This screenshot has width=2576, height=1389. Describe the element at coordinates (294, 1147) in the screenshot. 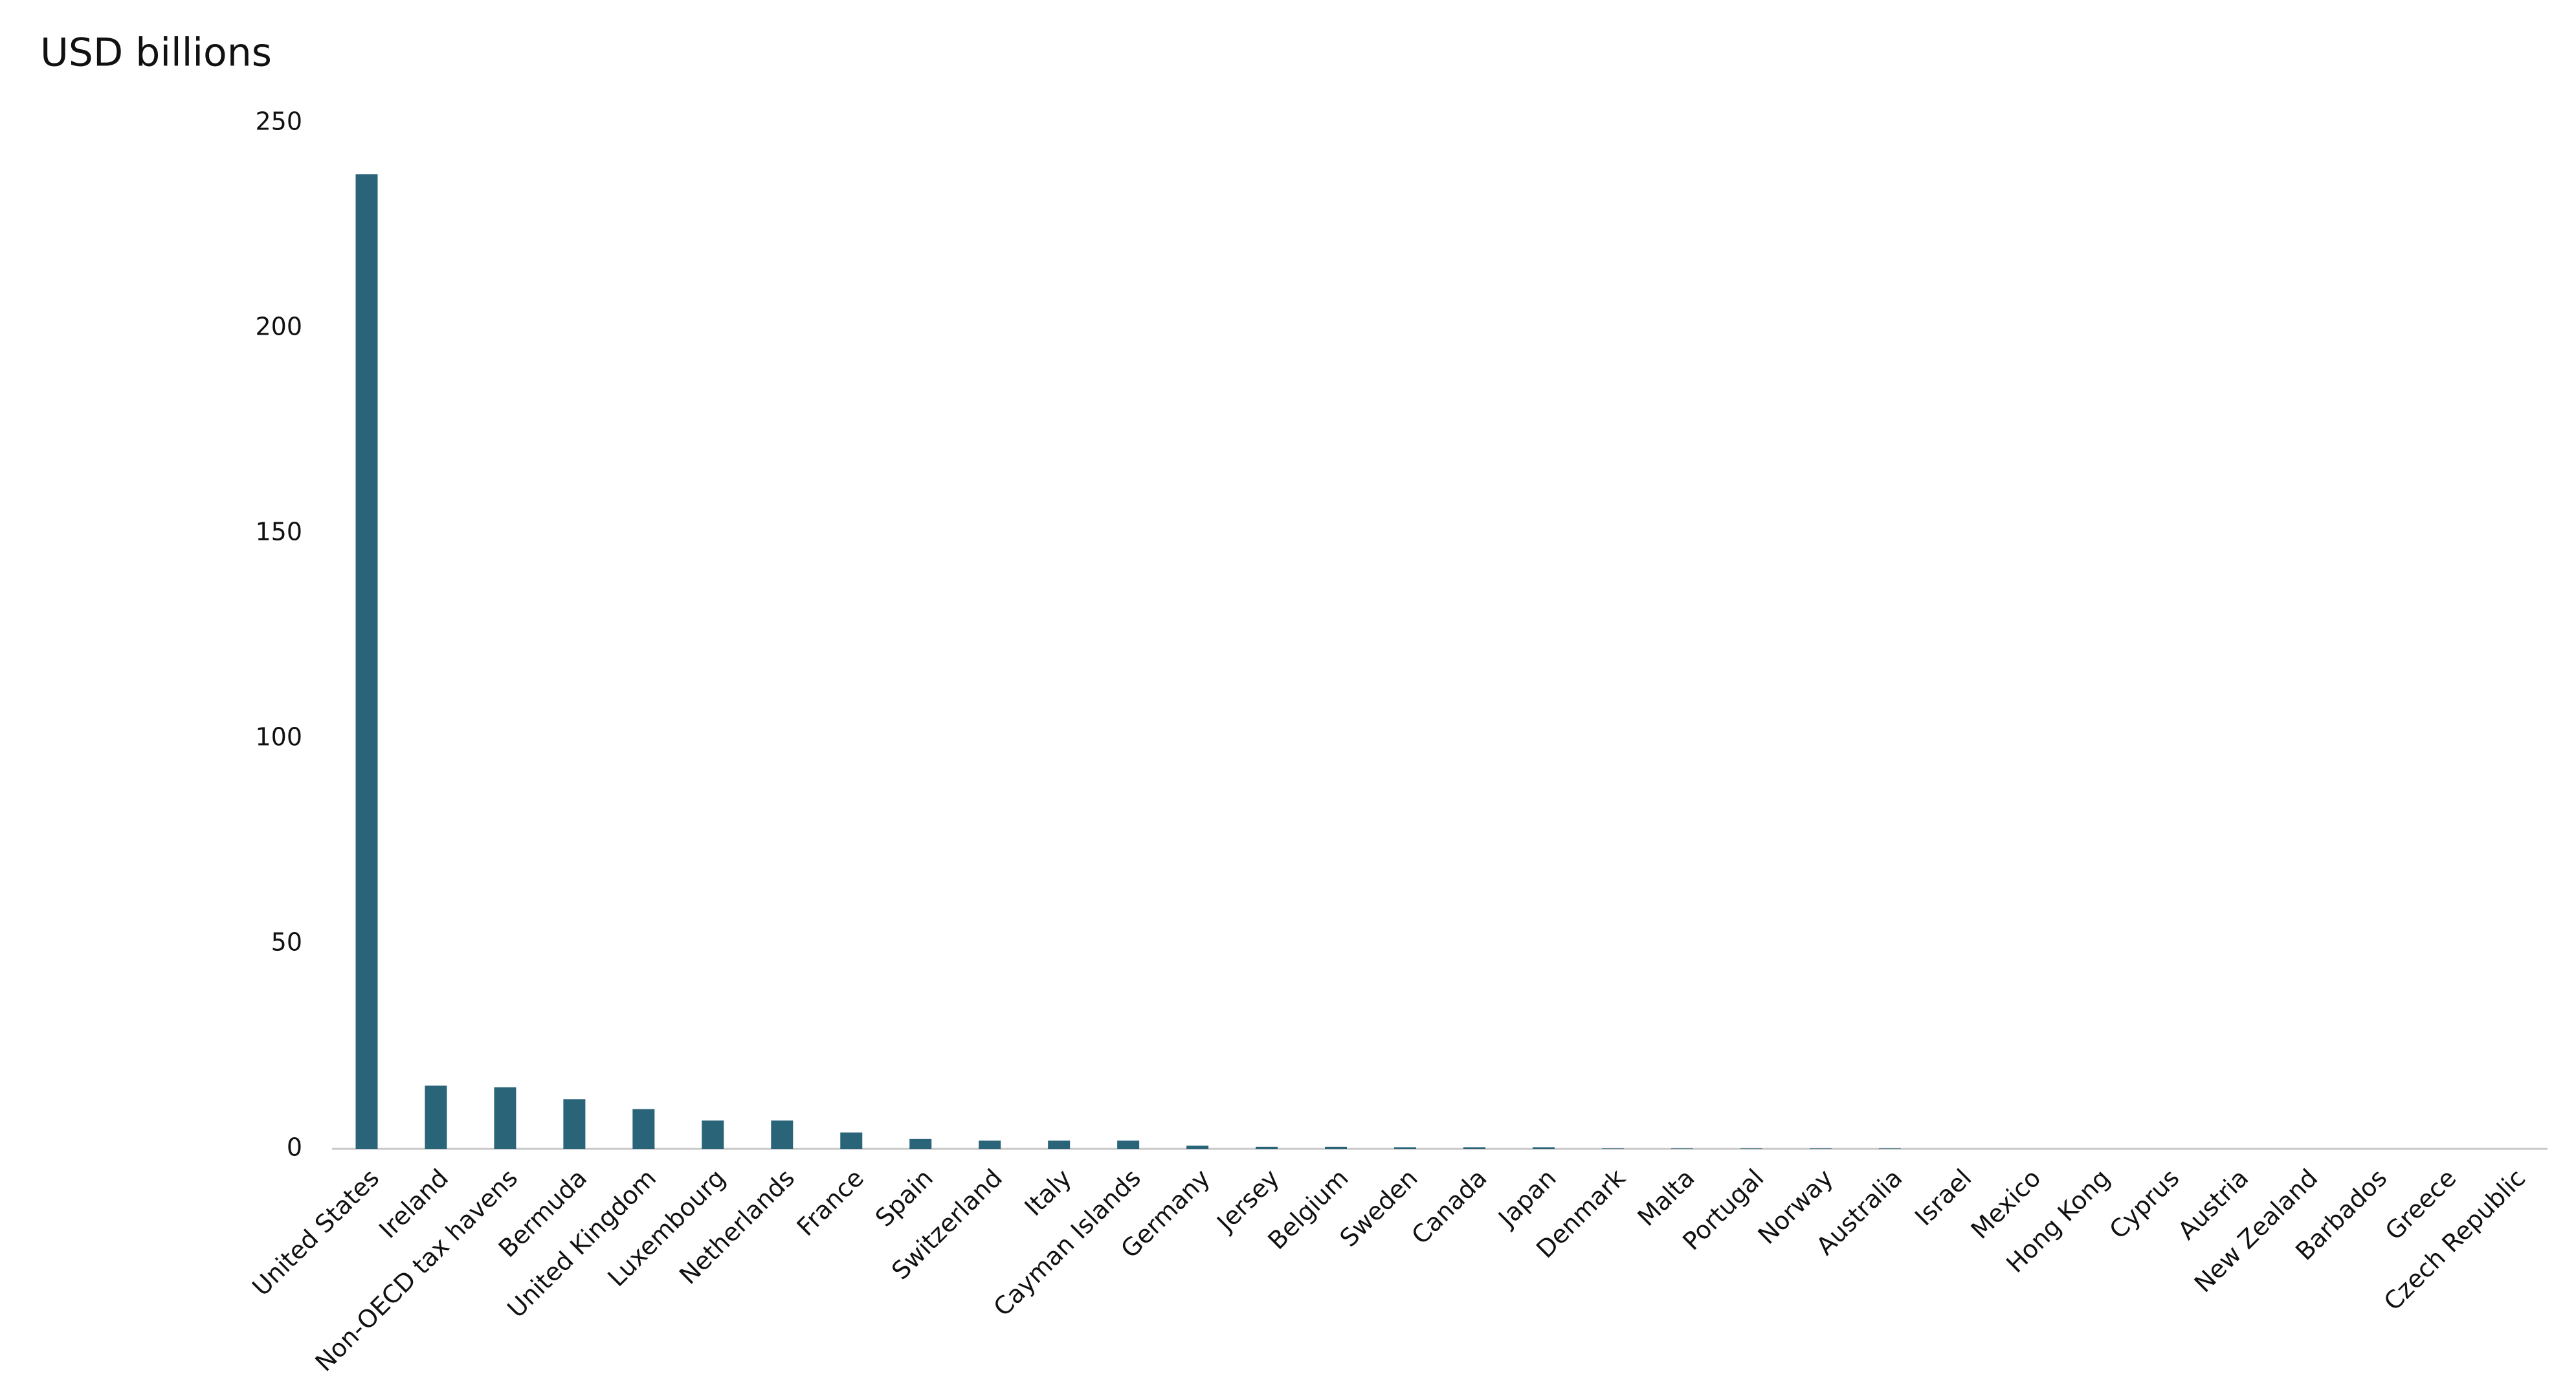

I see `y-tick-label: 0` at that location.